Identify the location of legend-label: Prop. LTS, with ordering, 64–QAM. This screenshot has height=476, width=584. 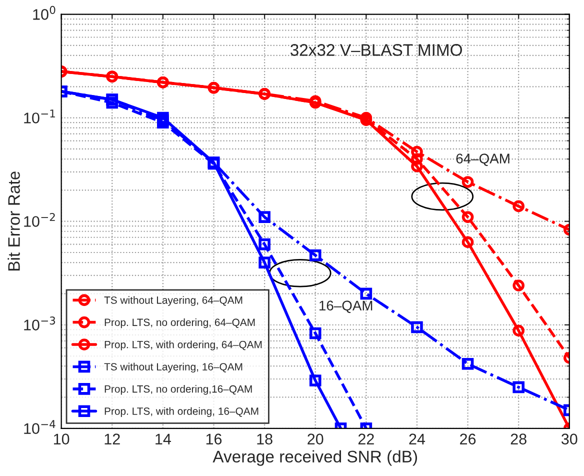
(183, 345).